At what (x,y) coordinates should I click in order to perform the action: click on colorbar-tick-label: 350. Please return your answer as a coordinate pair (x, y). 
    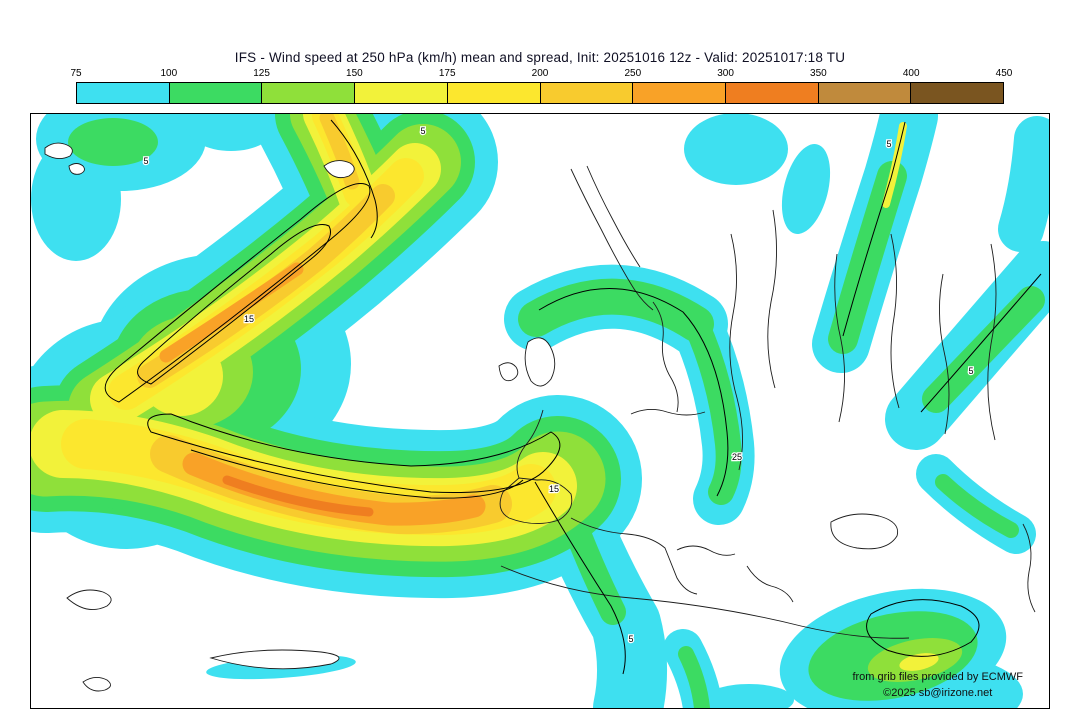
    Looking at the image, I should click on (818, 73).